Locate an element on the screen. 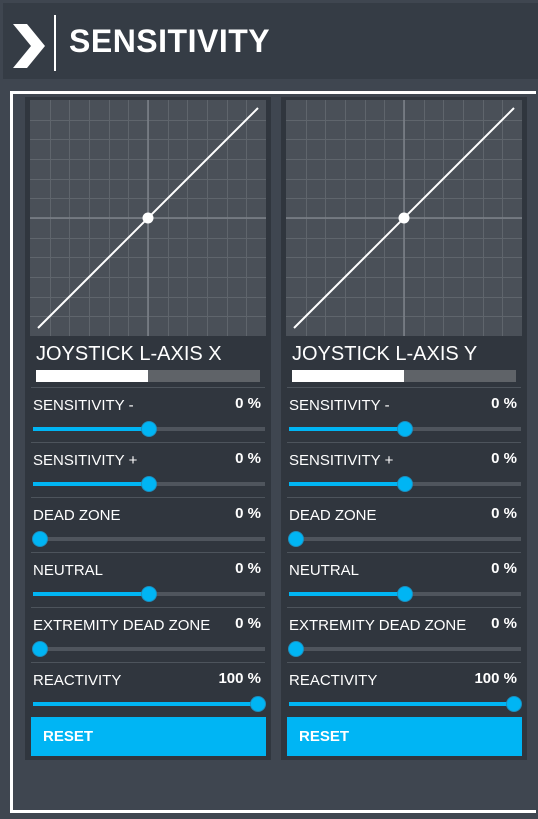  axis-name: JOYSTICK L-AXIS X is located at coordinates (129, 354).